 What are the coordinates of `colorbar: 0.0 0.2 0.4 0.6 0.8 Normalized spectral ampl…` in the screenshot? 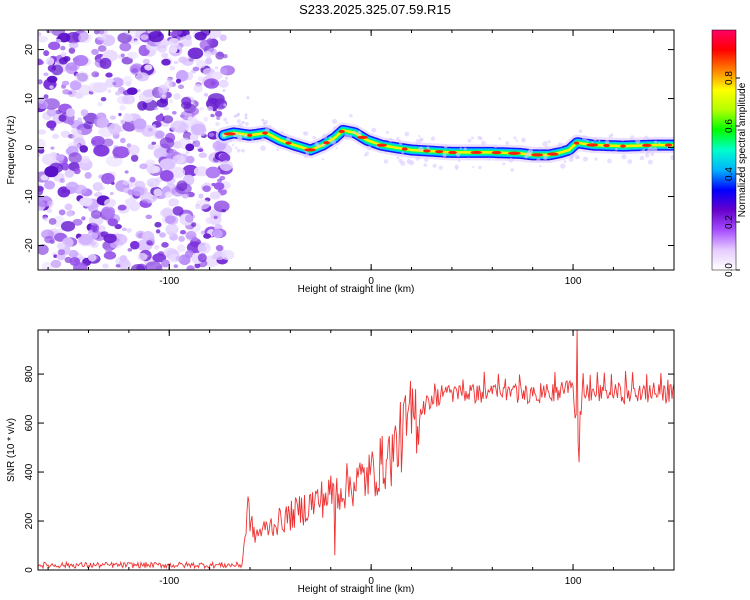 It's located at (729, 153).